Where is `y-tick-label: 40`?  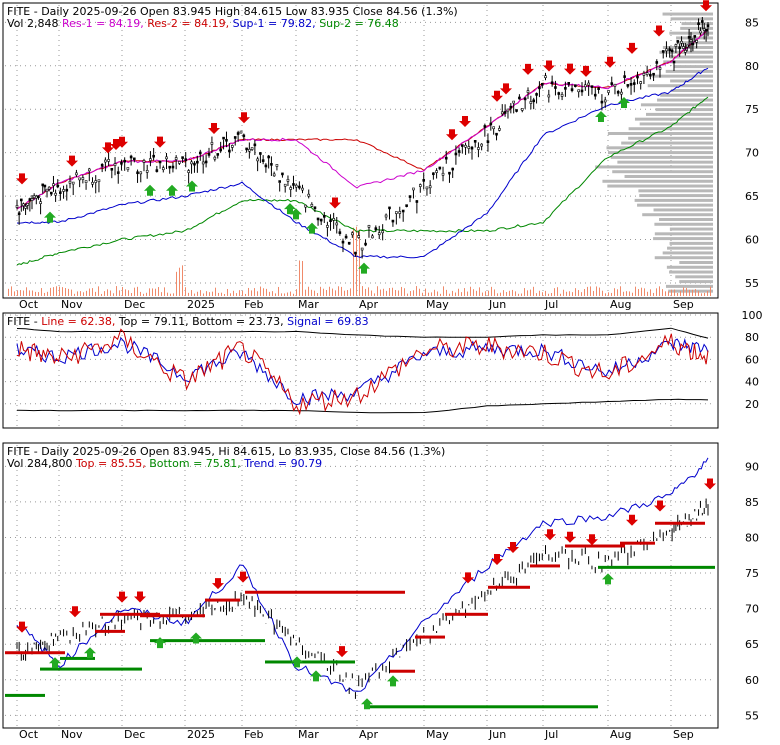
y-tick-label: 40 is located at coordinates (752, 382).